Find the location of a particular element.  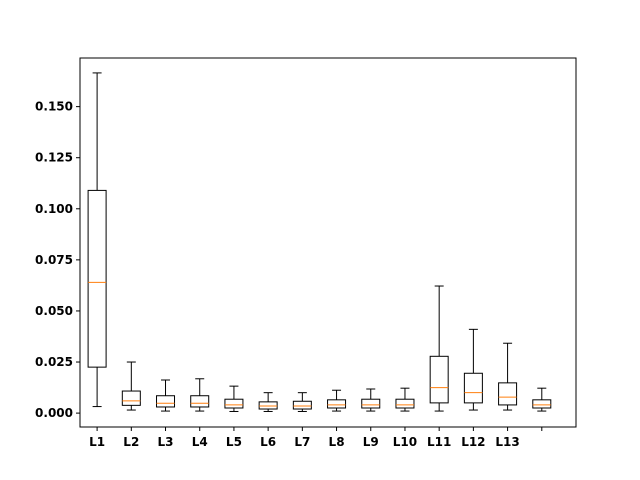

x-tick-label: L3 is located at coordinates (166, 442).